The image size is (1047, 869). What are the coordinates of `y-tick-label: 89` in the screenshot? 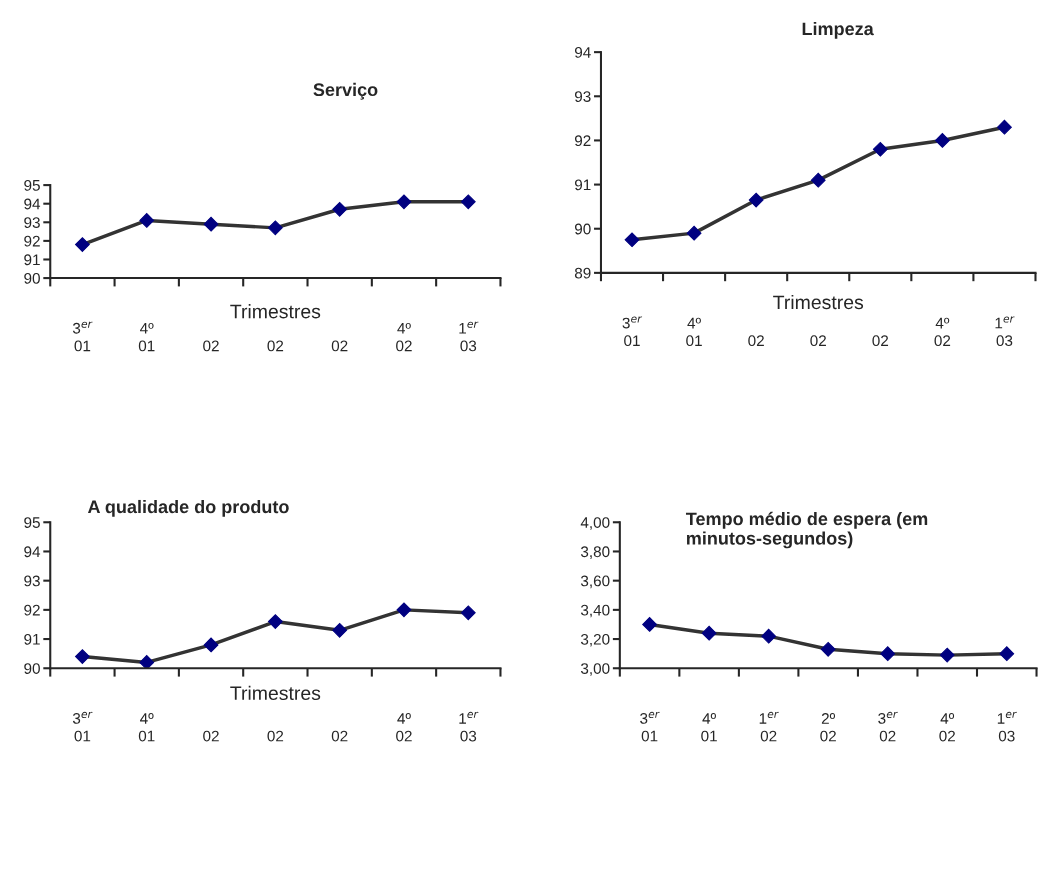 It's located at (582, 273).